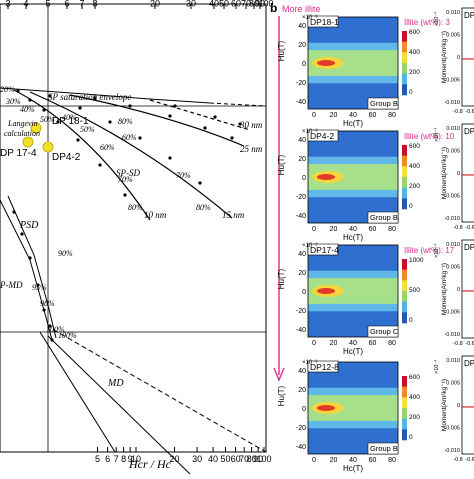 This screenshot has width=474, height=479. Describe the element at coordinates (453, 384) in the screenshot. I see `hyst-ytick: 0.005` at that location.